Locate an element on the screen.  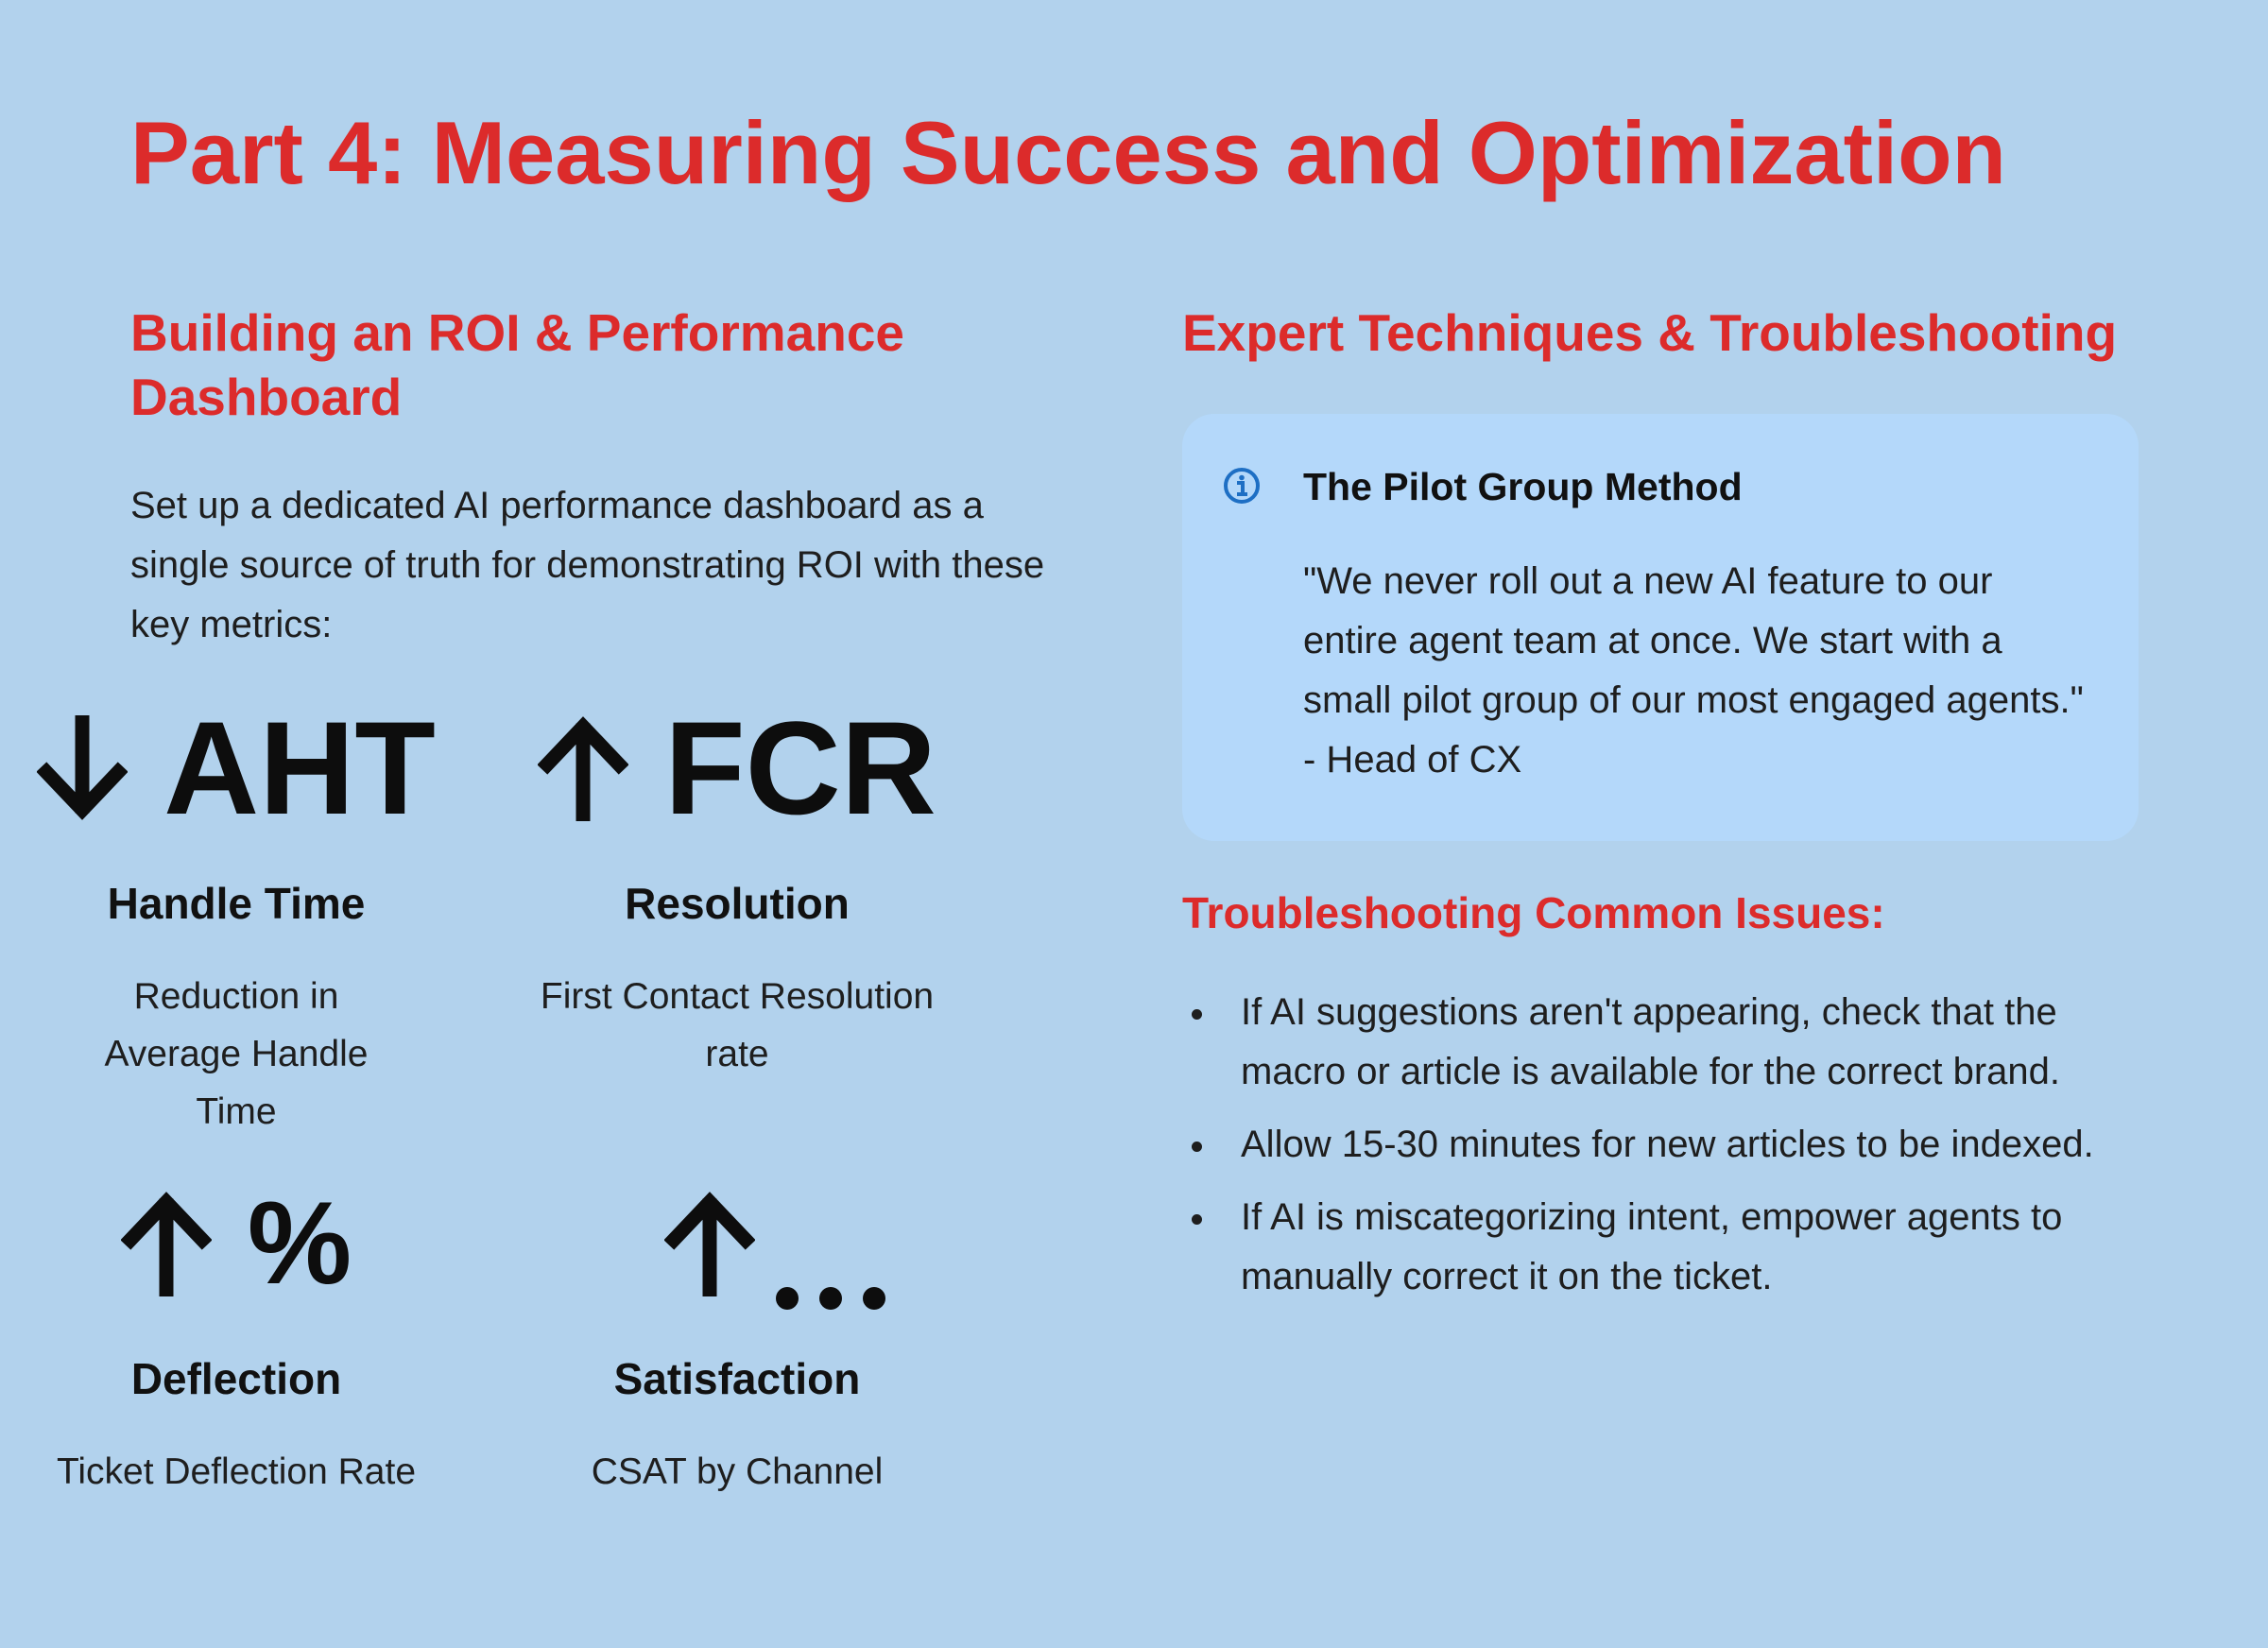
metric-deflection-symbol: % is located at coordinates (299, 1243).